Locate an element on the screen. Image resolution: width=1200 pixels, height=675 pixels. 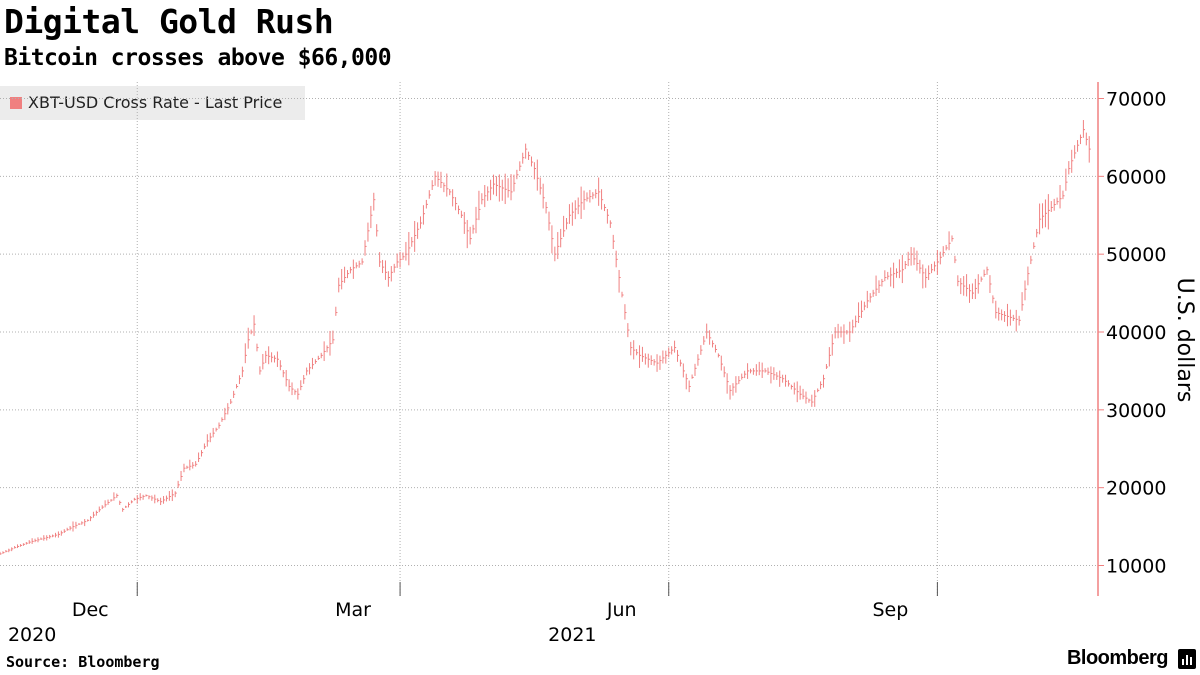
legend-swatch is located at coordinates (16, 103).